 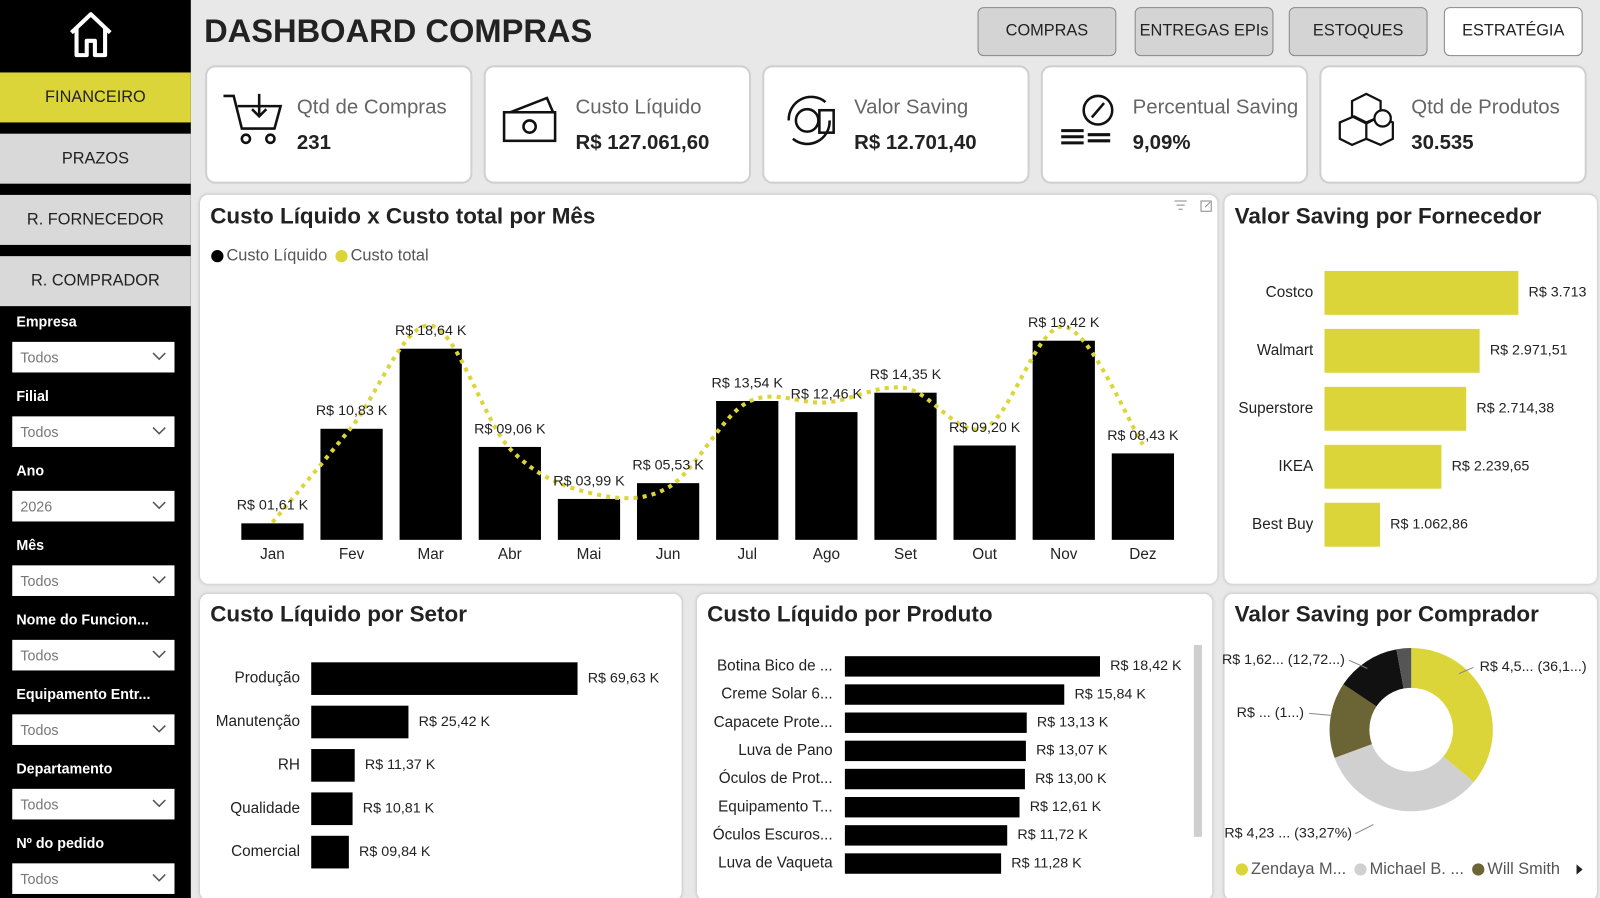 I want to click on nav-button: R. FORNECEDOR, so click(x=95, y=219).